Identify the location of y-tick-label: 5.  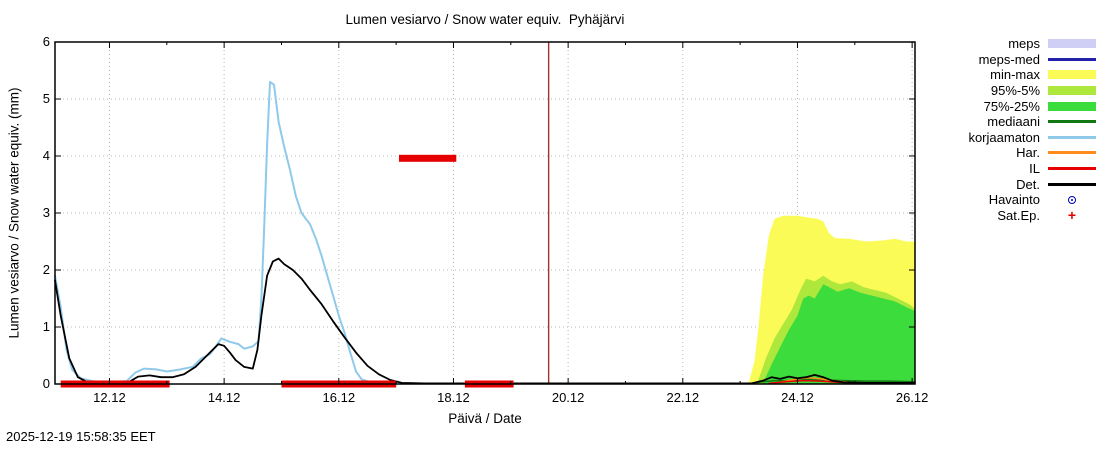
(46, 98).